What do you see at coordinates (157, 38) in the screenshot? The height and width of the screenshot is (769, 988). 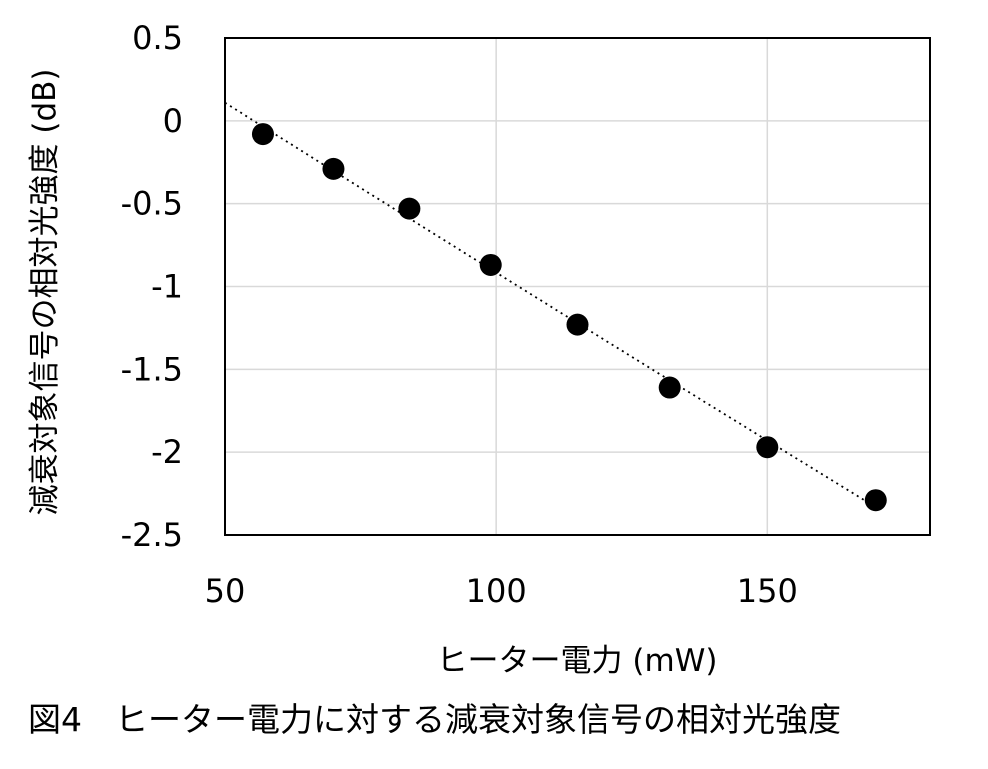 I see `y-tick-label: 0.5` at bounding box center [157, 38].